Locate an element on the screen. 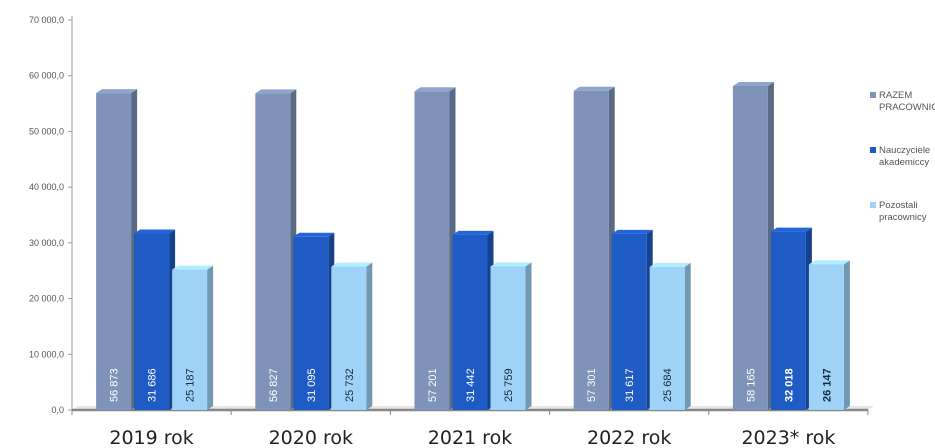  y-tick-label: 30 000,0 is located at coordinates (46, 243).